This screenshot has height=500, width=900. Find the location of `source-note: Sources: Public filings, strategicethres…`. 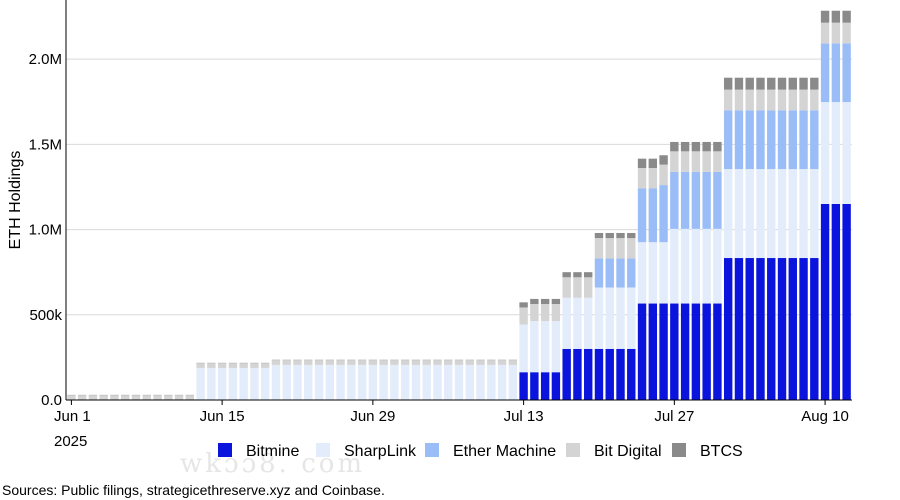

source-note: Sources: Public filings, strategicethres… is located at coordinates (193, 490).